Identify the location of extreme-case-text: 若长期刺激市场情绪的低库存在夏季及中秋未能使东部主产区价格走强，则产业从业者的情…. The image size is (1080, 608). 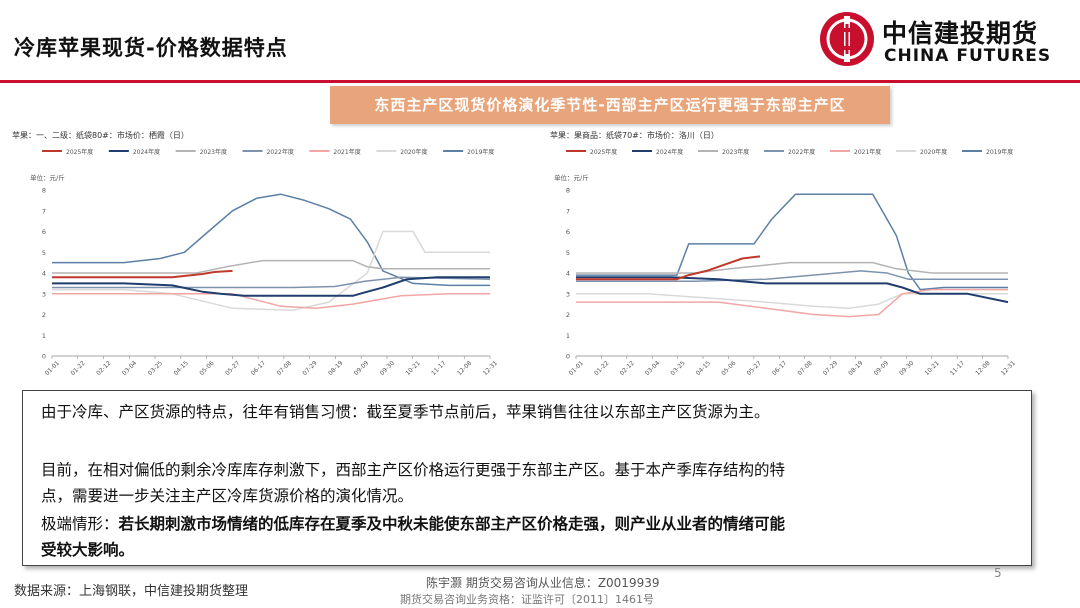
(452, 524).